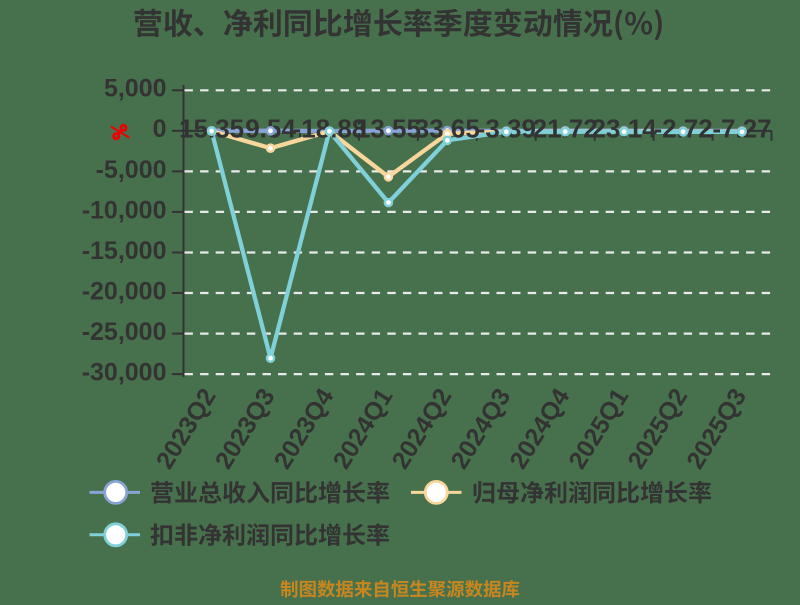 The height and width of the screenshot is (605, 800). I want to click on svg-text: 5,000, so click(135, 89).